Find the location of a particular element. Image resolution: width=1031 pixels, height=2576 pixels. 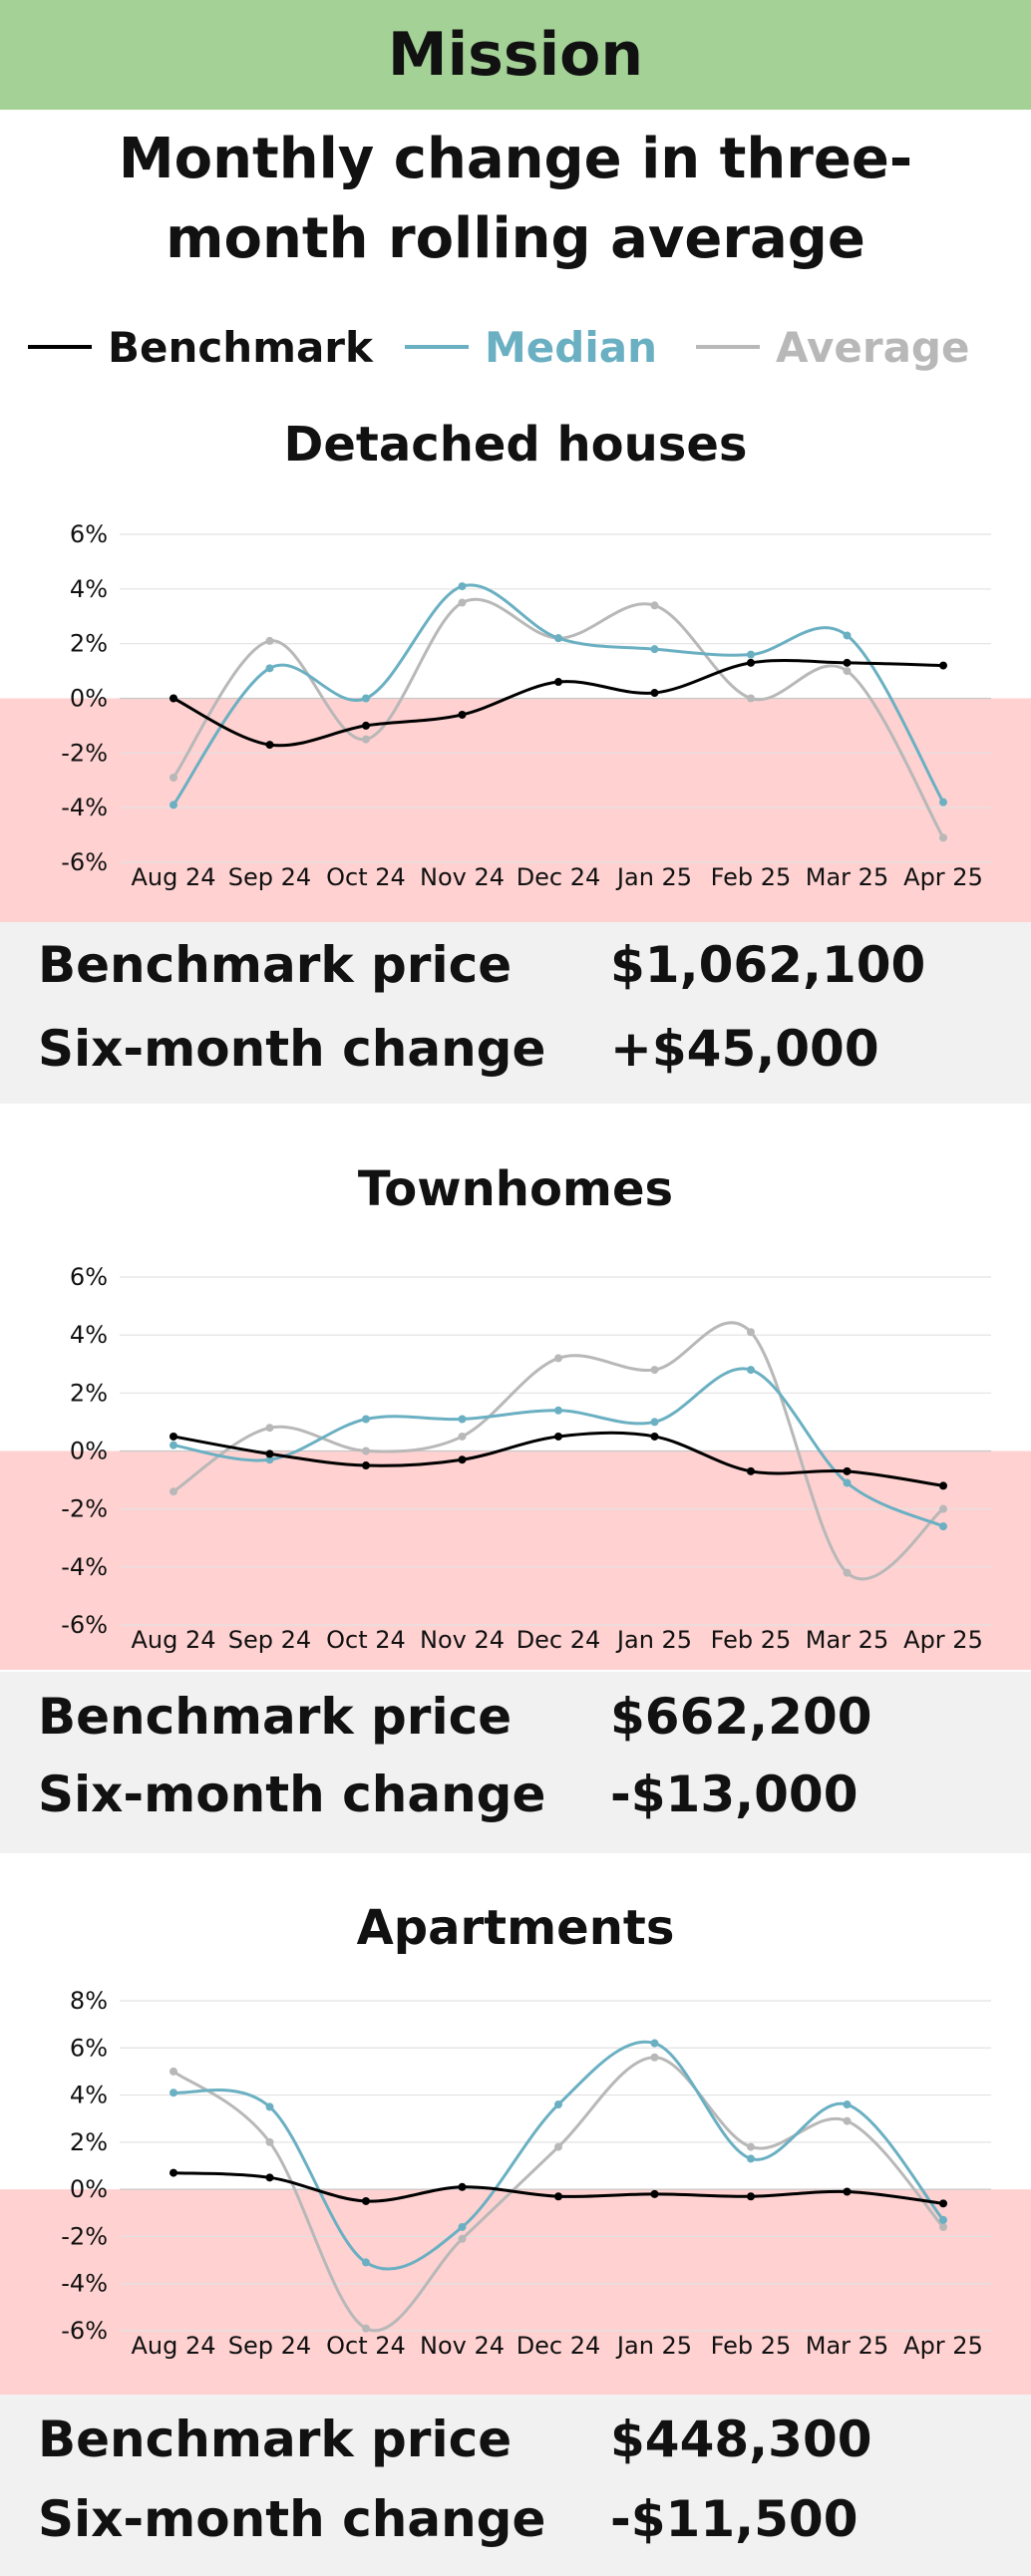

legend-item-benchmark: Benchmark is located at coordinates (200, 347).